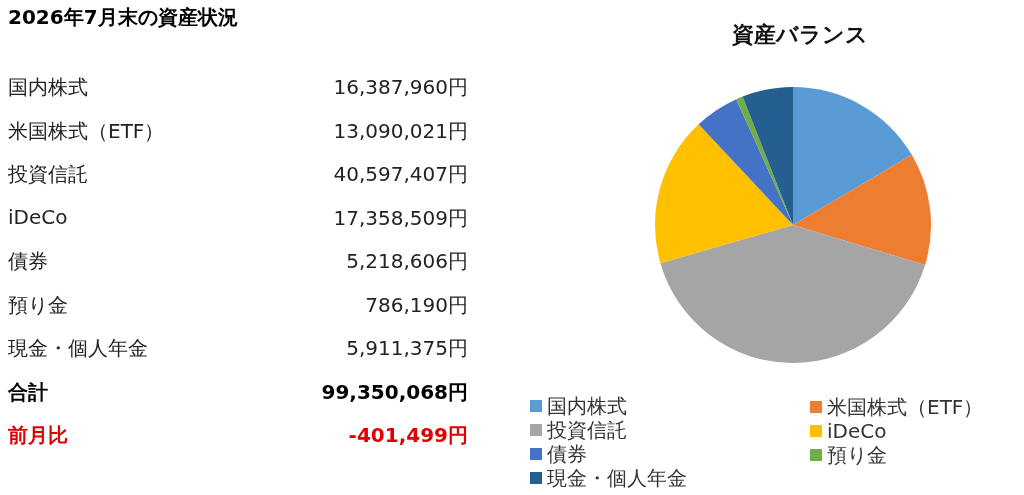 Image resolution: width=1024 pixels, height=495 pixels. What do you see at coordinates (617, 478) in the screenshot?
I see `legend-label: 現金・個人年金` at bounding box center [617, 478].